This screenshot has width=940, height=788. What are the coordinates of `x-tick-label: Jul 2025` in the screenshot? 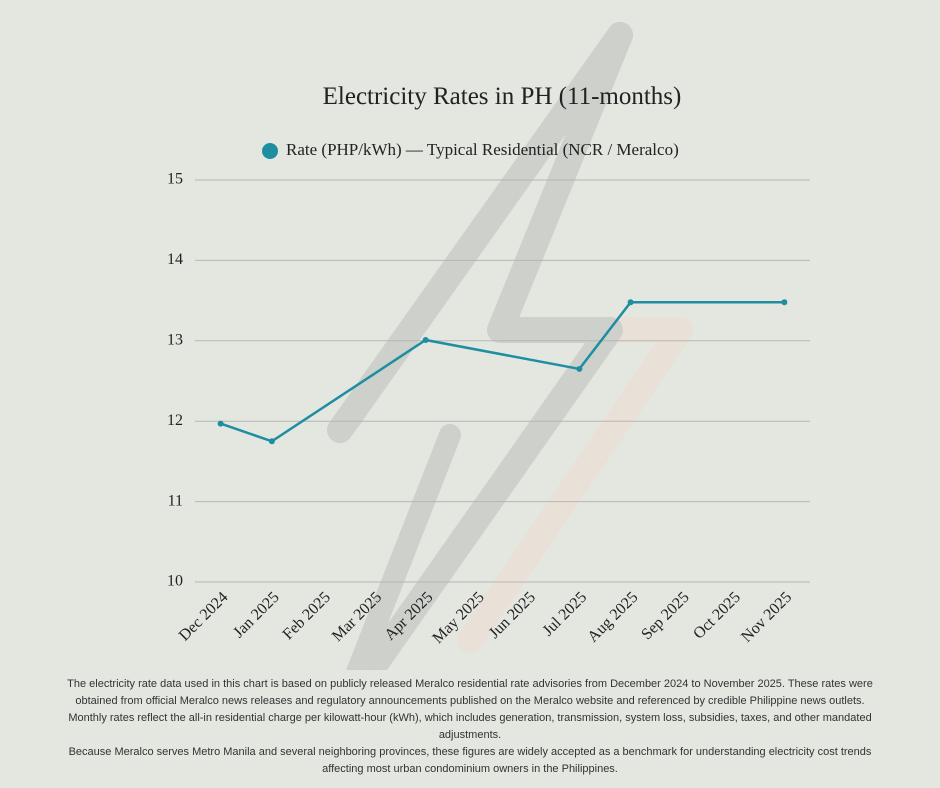 It's located at (565, 614).